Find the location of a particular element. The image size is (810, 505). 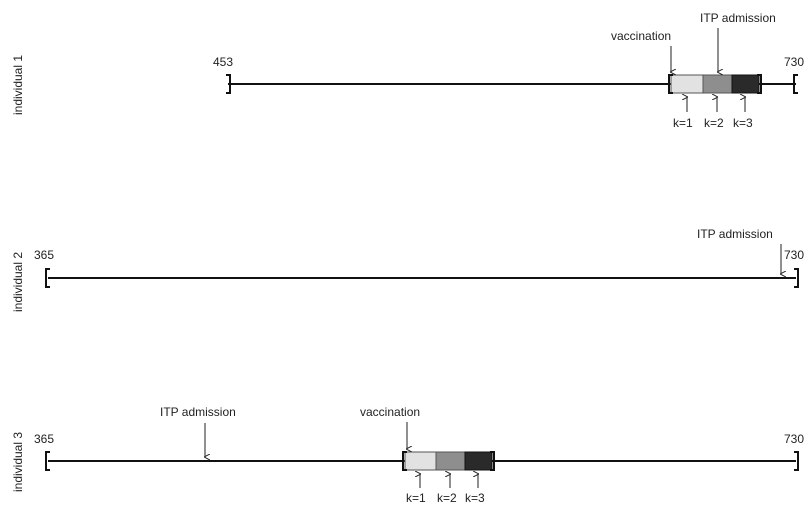

row-label-individual-2: individual 2 is located at coordinates (18, 282).